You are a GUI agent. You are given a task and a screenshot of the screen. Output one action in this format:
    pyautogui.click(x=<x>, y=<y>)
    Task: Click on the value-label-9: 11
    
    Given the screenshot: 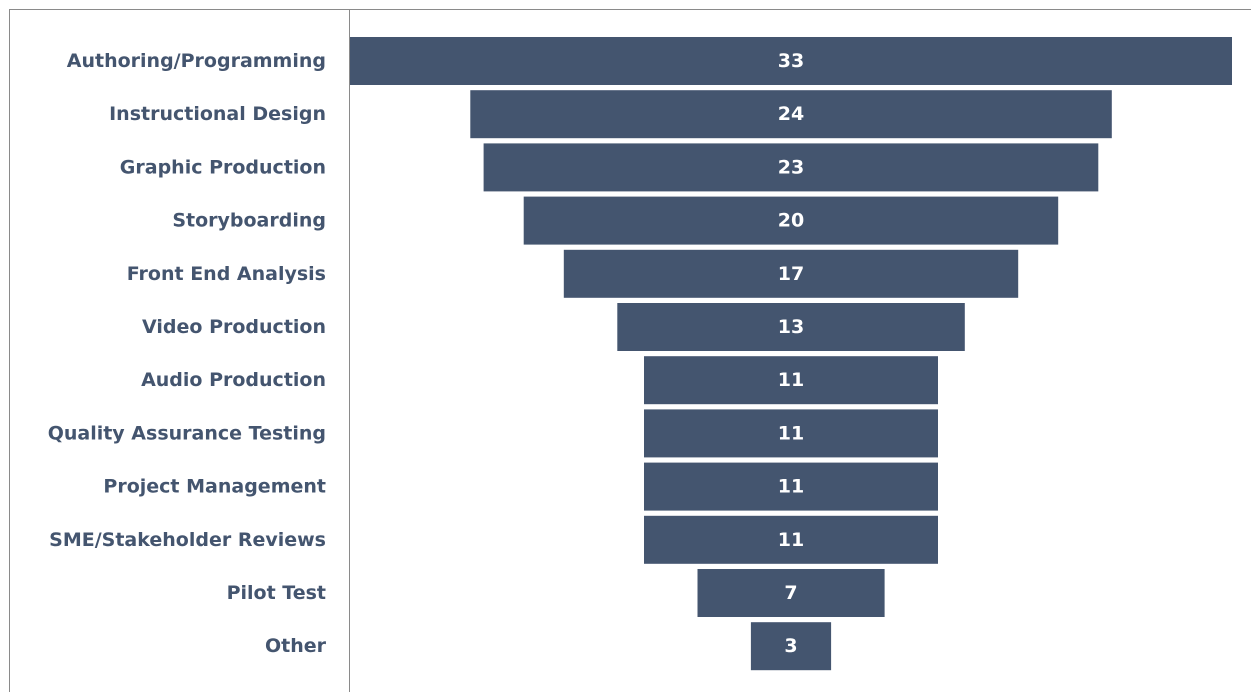 What is the action you would take?
    pyautogui.click(x=791, y=540)
    